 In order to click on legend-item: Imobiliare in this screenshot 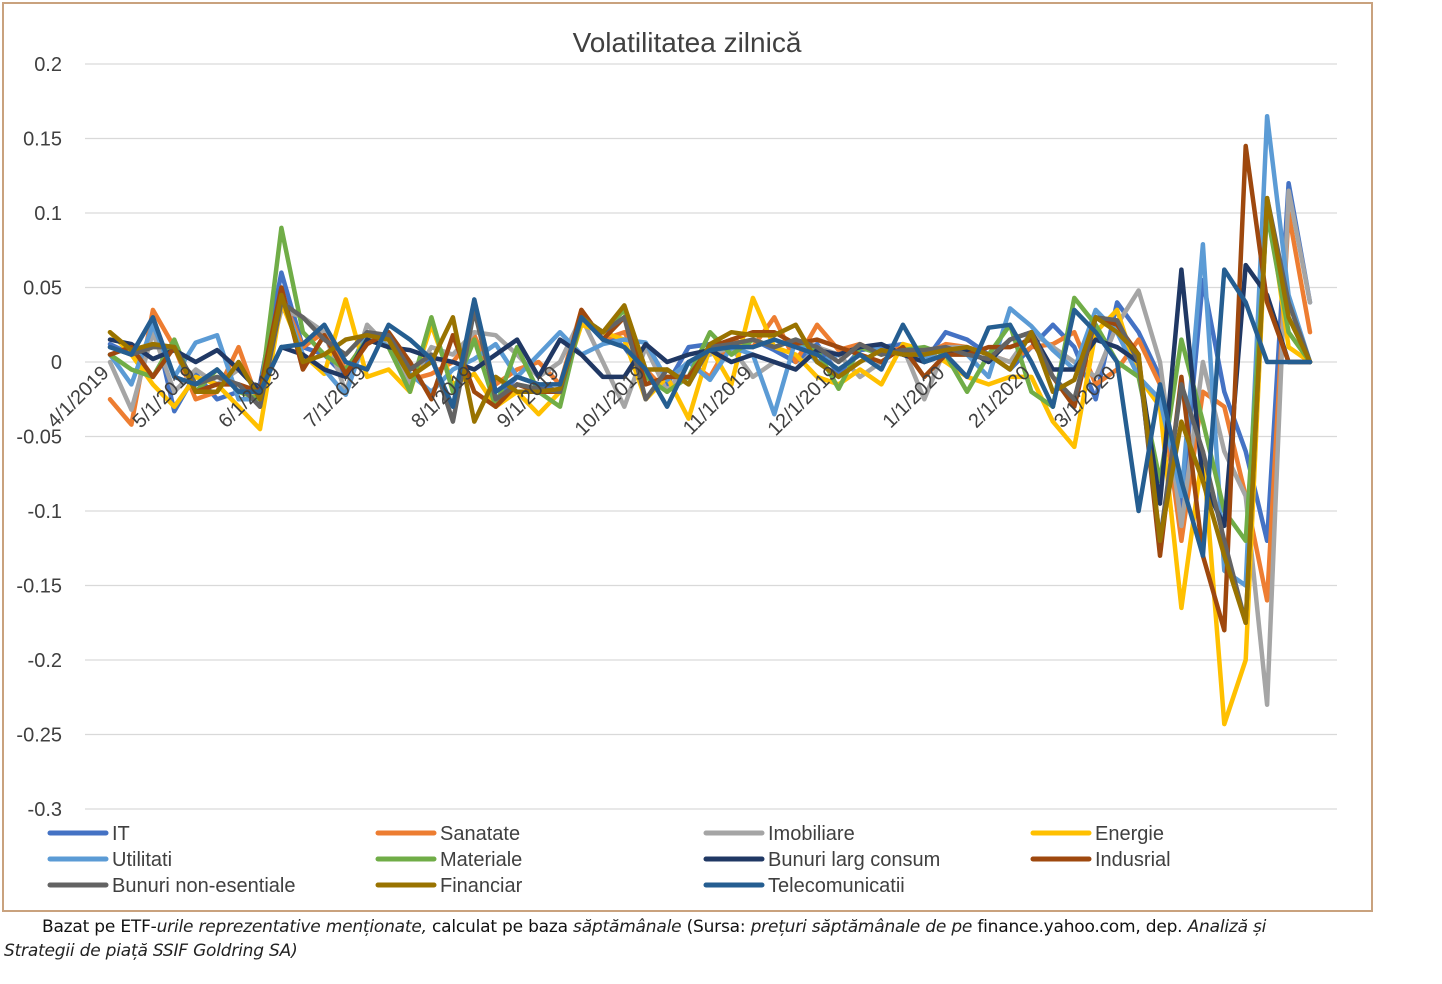, I will do `click(779, 834)`.